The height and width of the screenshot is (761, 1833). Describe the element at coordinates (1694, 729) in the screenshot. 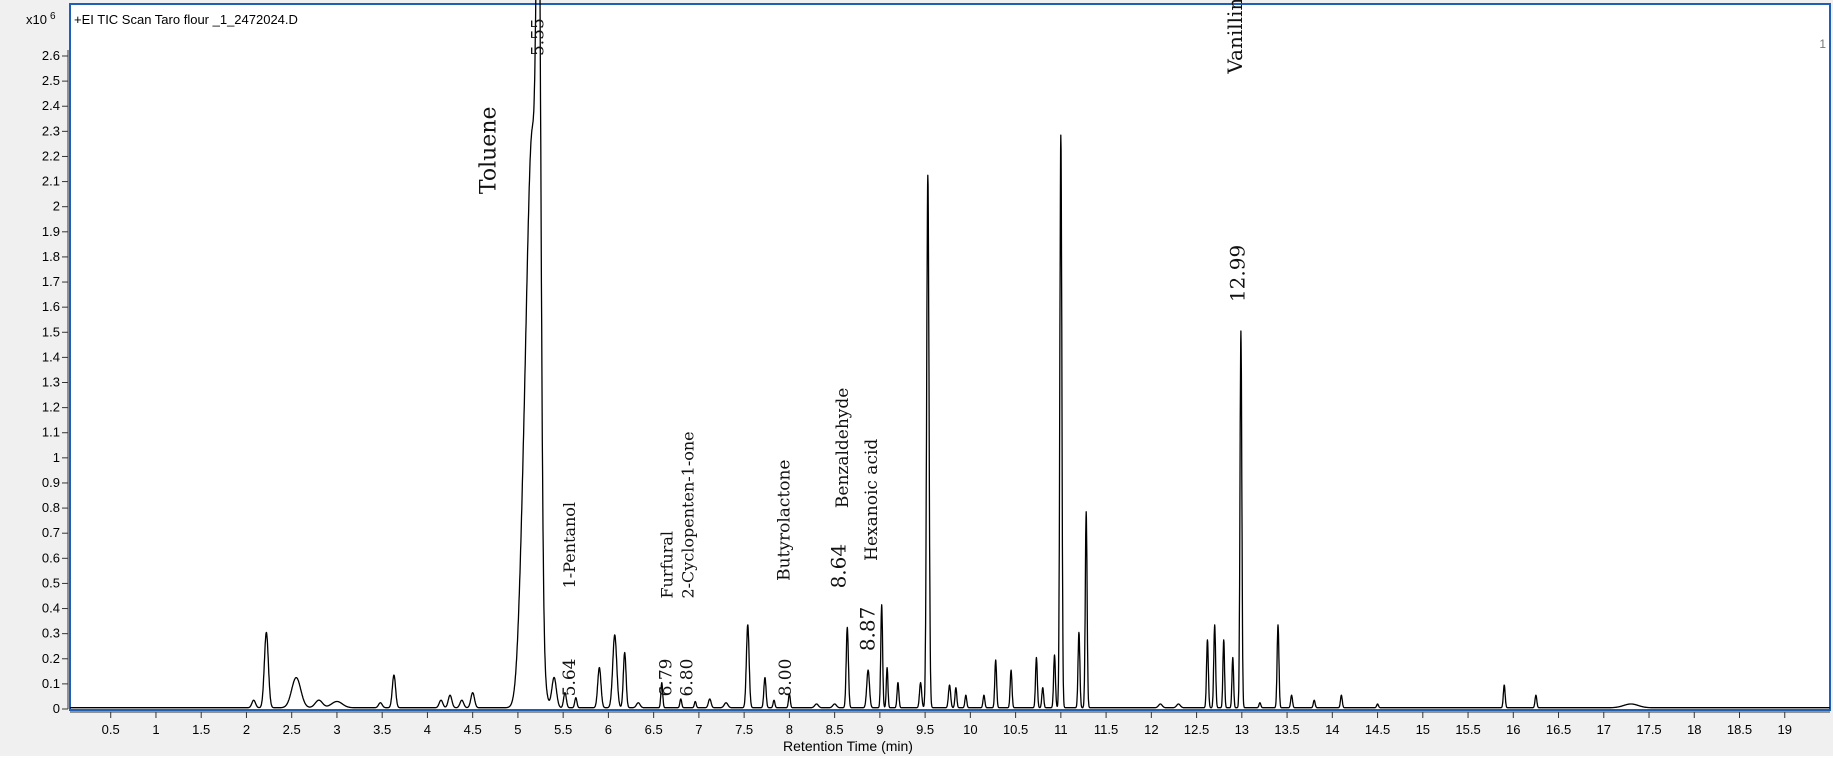

I see `x-tick-label: 18` at that location.